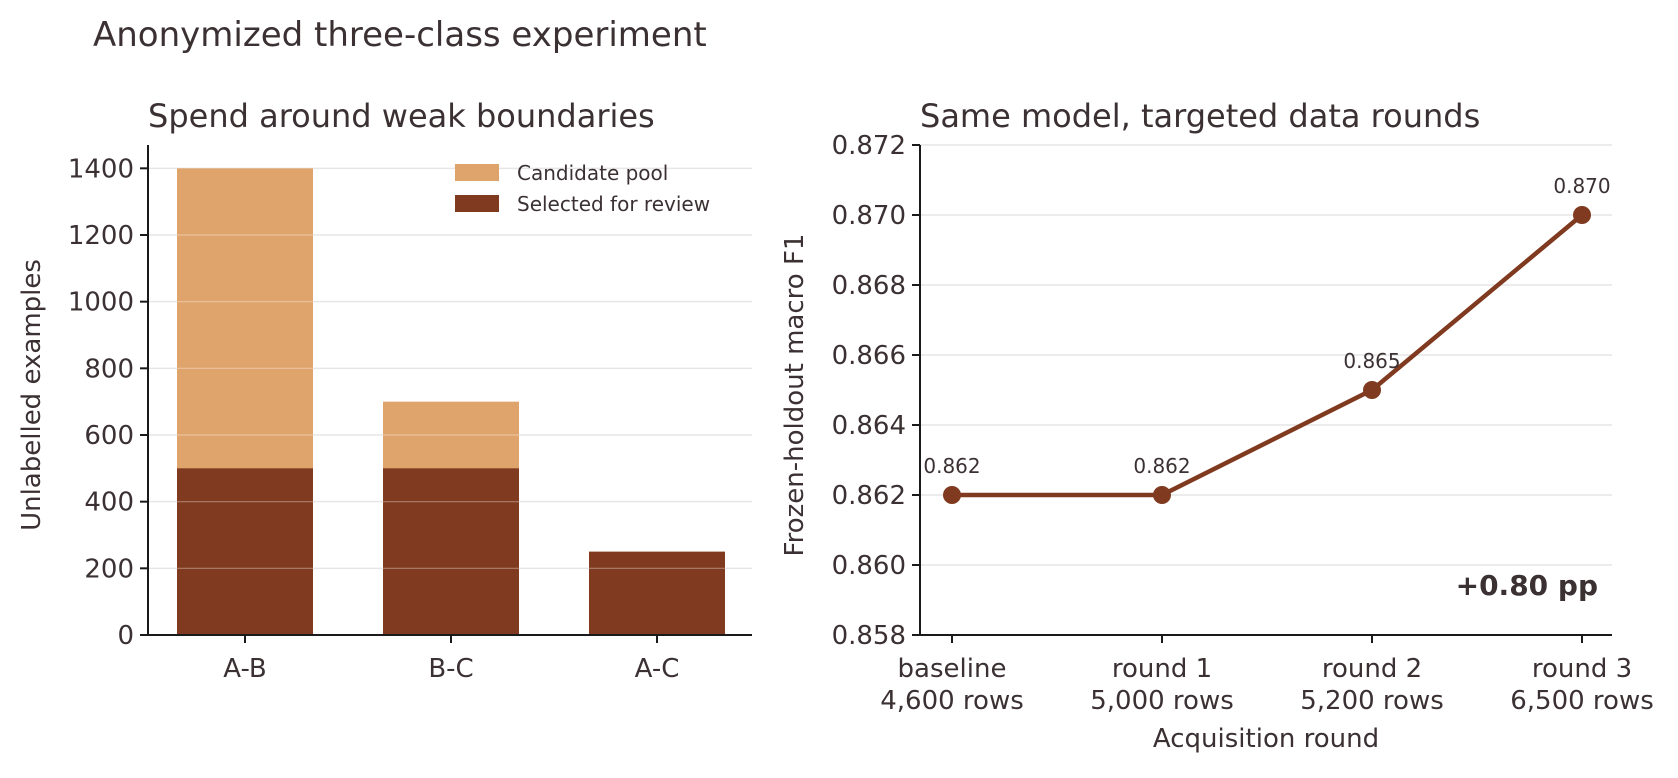 This screenshot has height=778, width=1678. What do you see at coordinates (101, 236) in the screenshot?
I see `bar-chart-y-tick-label: 1200` at bounding box center [101, 236].